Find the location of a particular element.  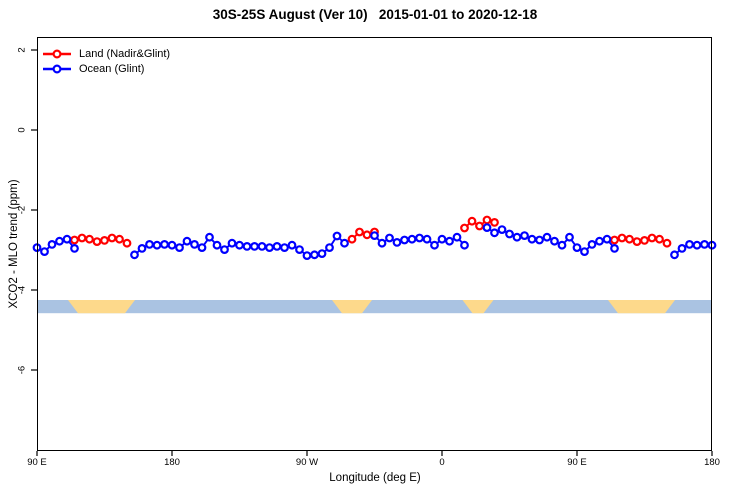

y-tick-label: 2 is located at coordinates (22, 50).